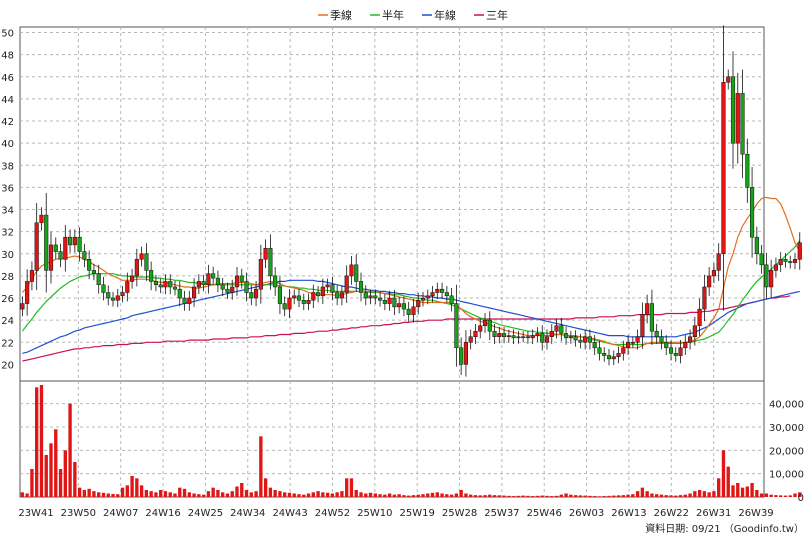 The width and height of the screenshot is (808, 540). What do you see at coordinates (162, 513) in the screenshot?
I see `x-tick-label-3: 24W16` at bounding box center [162, 513].